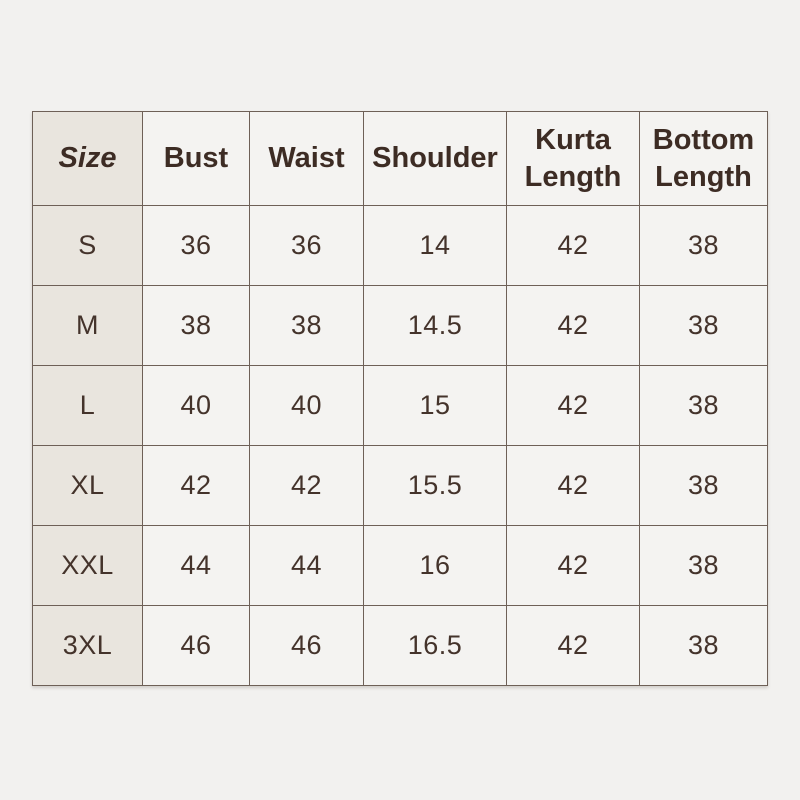  I want to click on cell-bust: 36, so click(196, 245).